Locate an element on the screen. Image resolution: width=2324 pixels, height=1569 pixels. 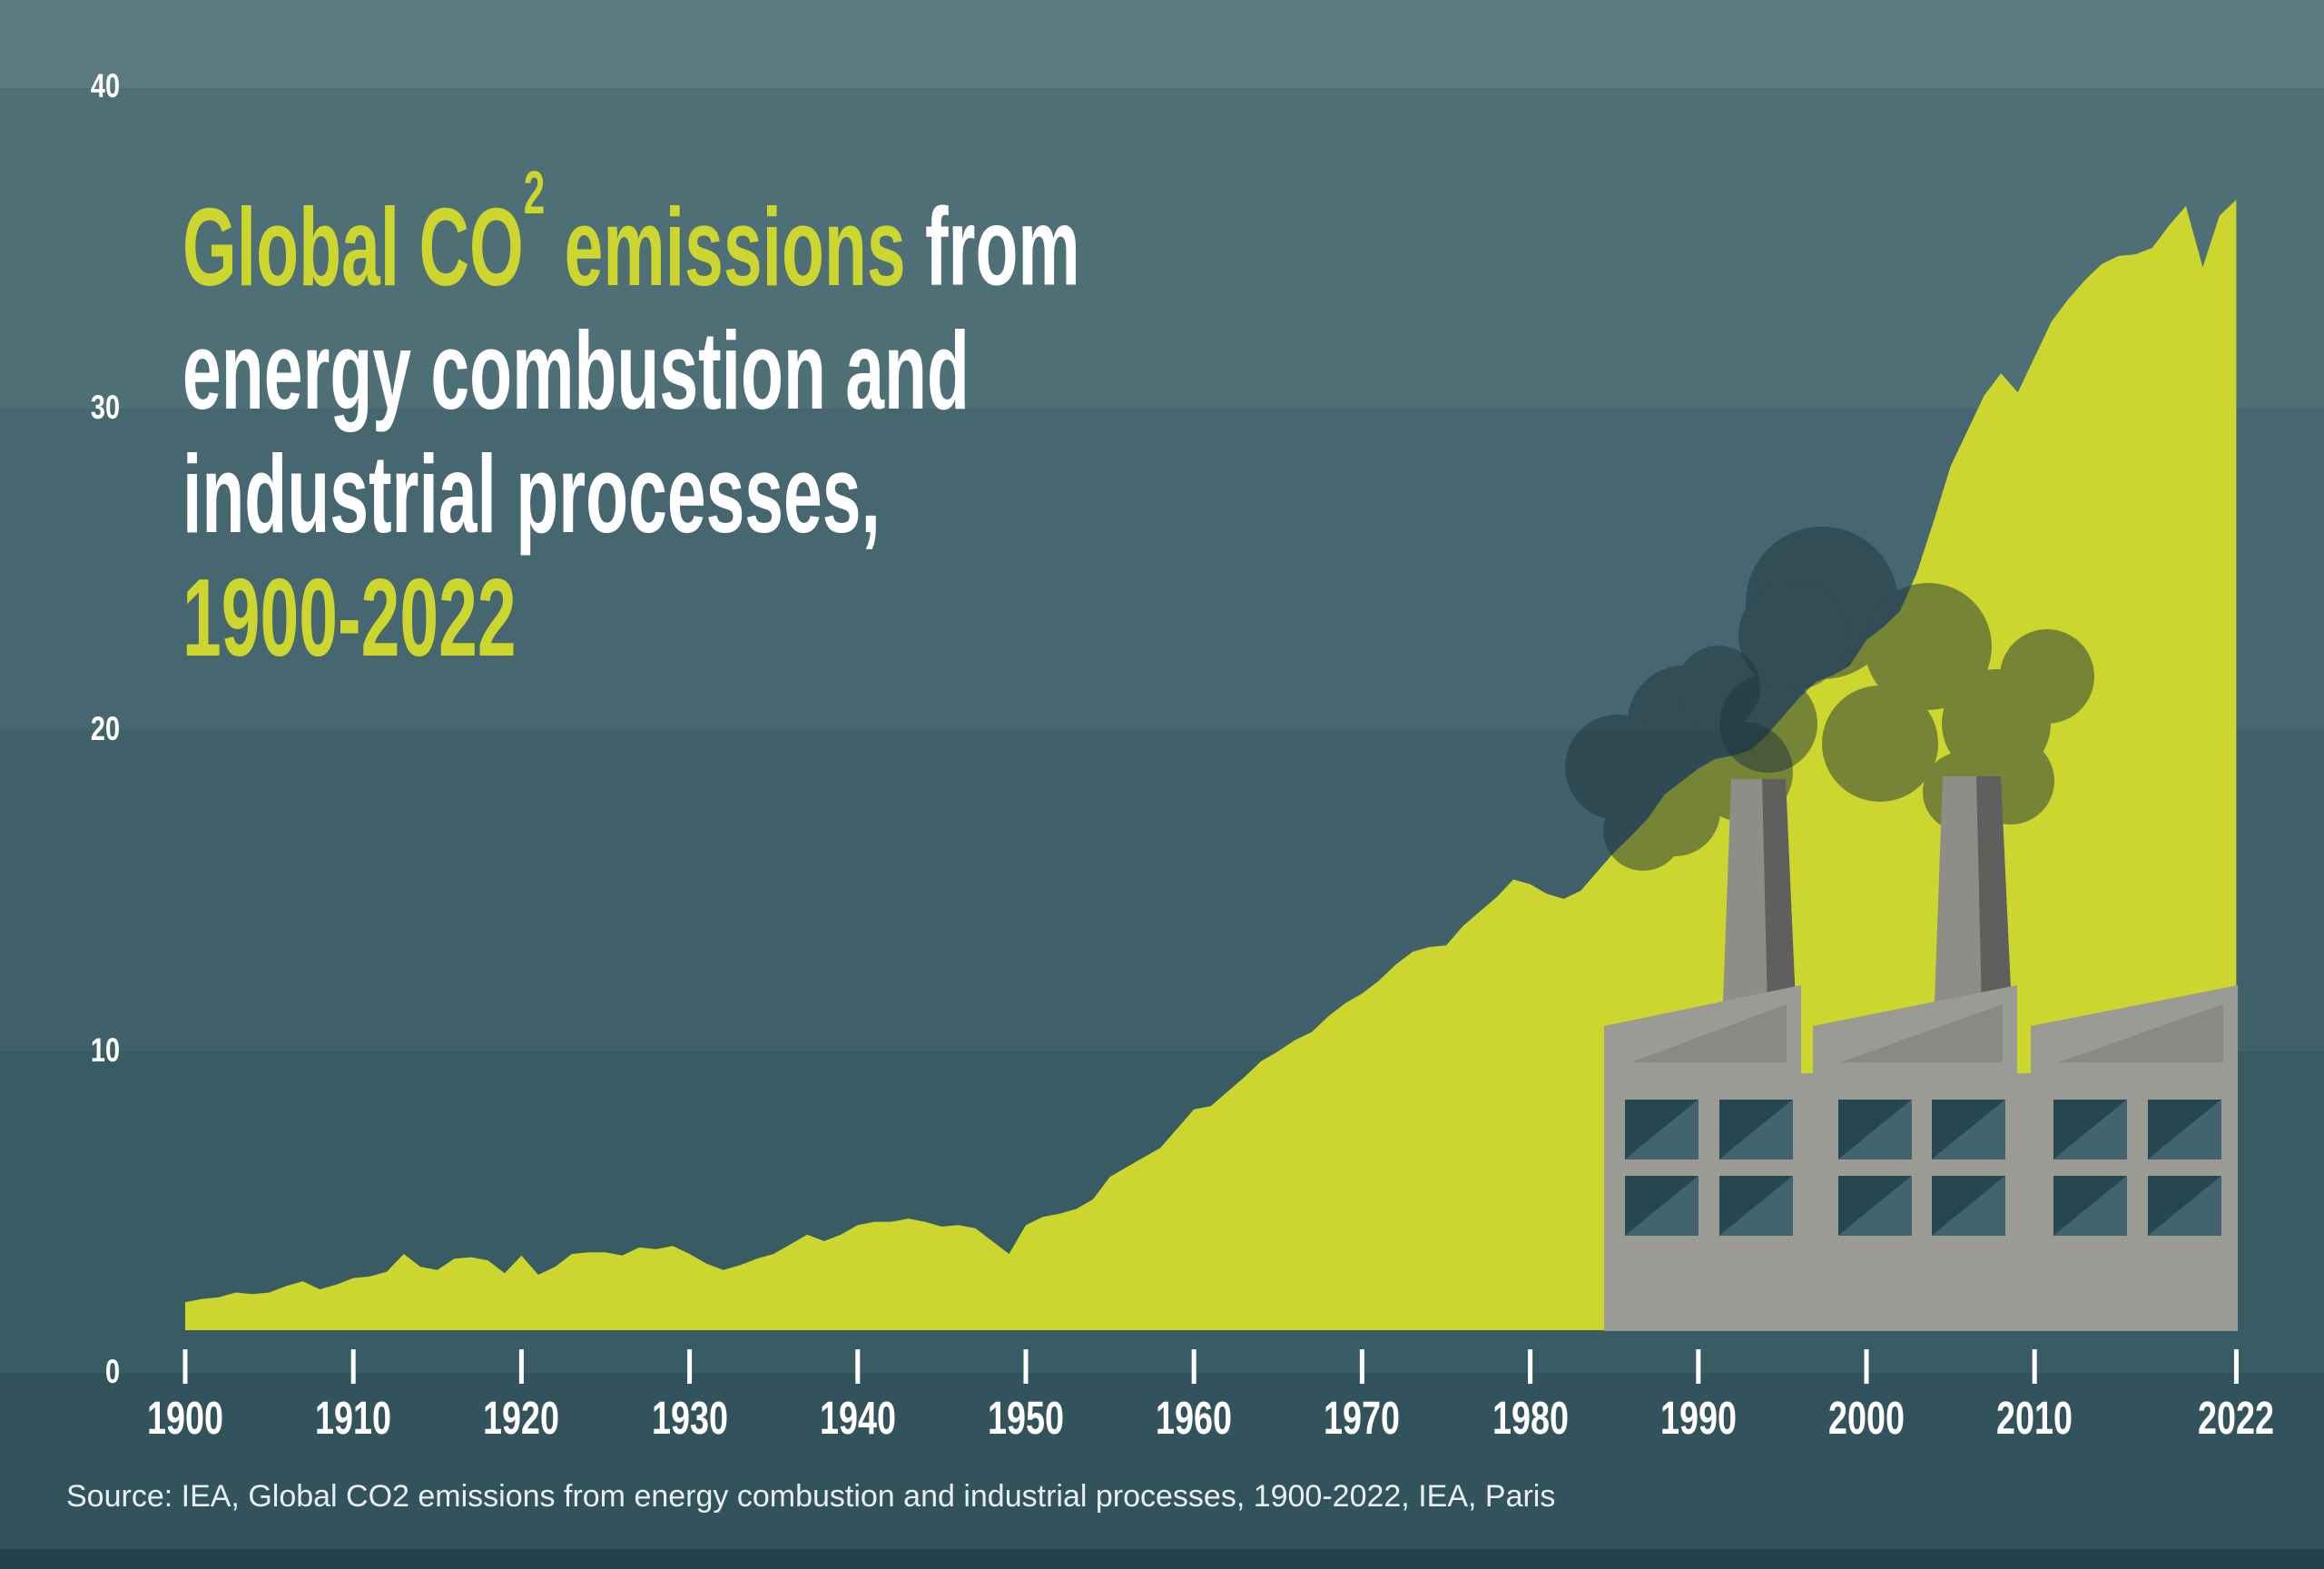
x-axis-ticks is located at coordinates (1210, 1366).